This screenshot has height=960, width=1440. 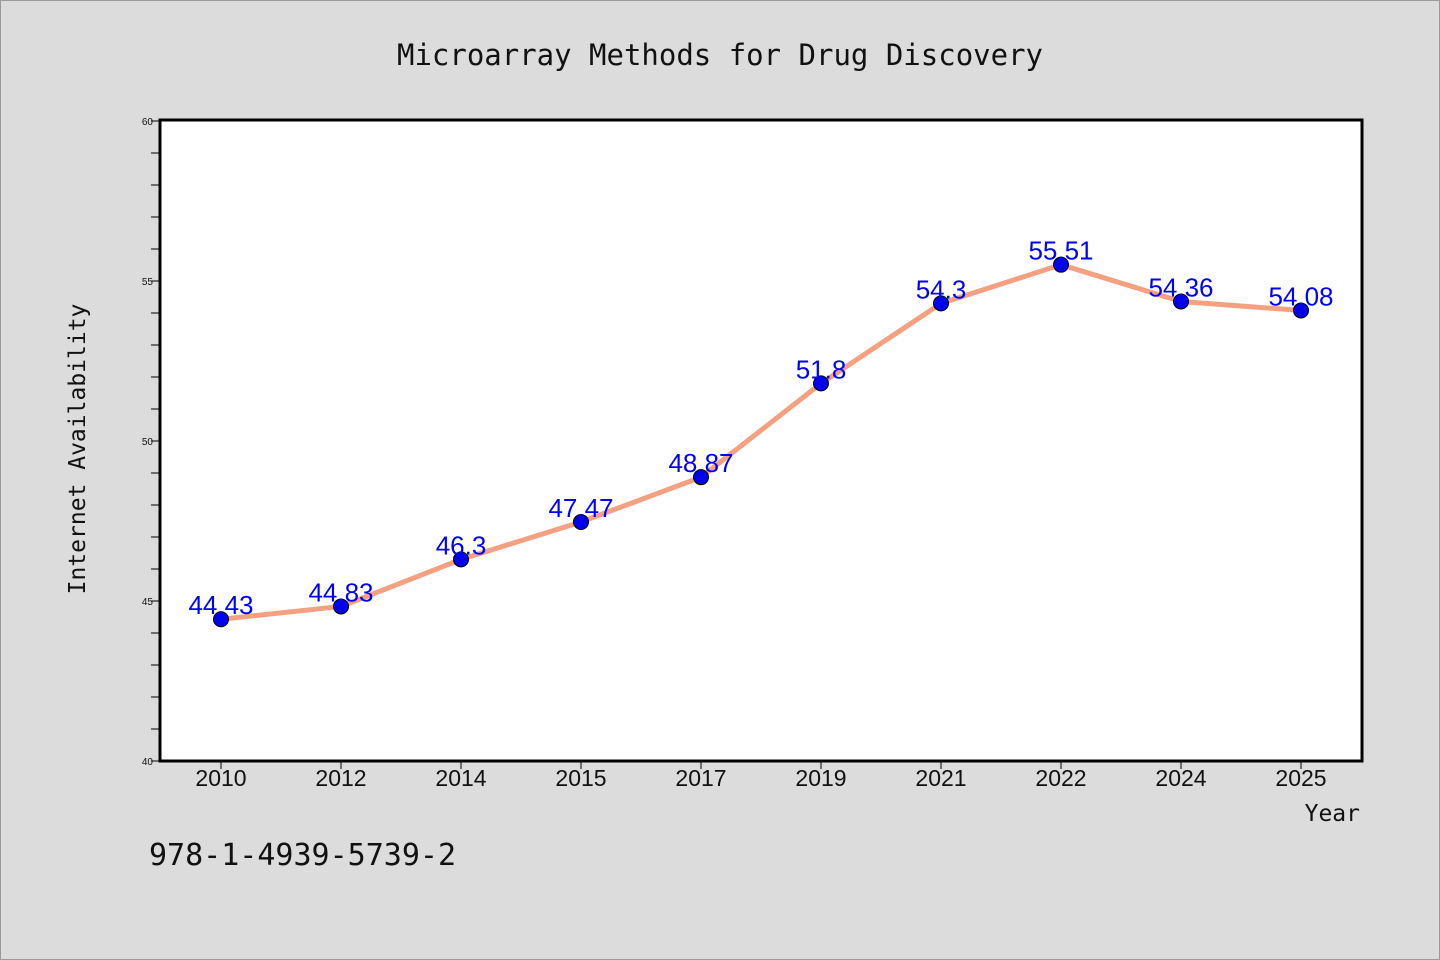 What do you see at coordinates (1060, 778) in the screenshot?
I see `x-tick-label: 2022` at bounding box center [1060, 778].